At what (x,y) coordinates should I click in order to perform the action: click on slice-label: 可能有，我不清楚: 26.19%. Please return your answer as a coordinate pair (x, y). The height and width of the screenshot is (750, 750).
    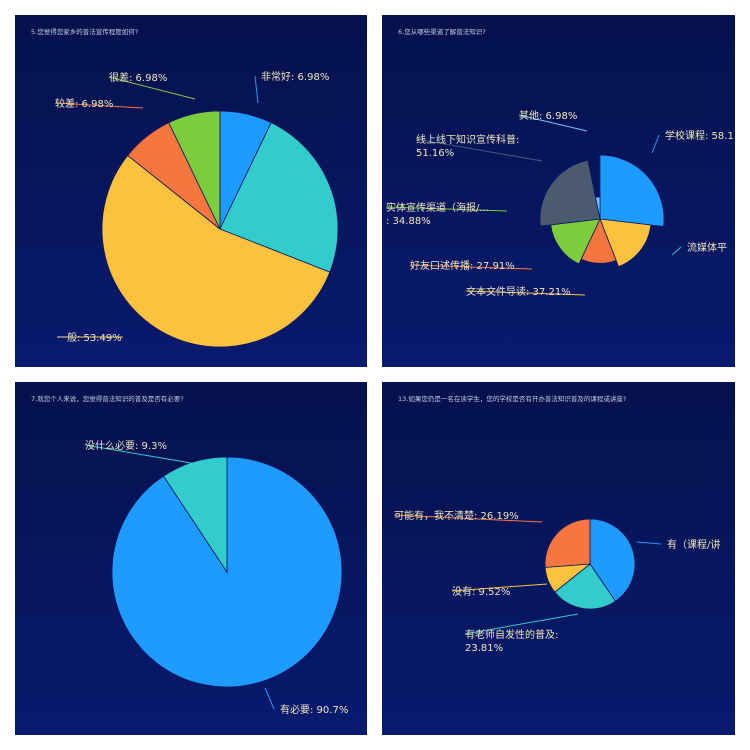
    Looking at the image, I should click on (456, 515).